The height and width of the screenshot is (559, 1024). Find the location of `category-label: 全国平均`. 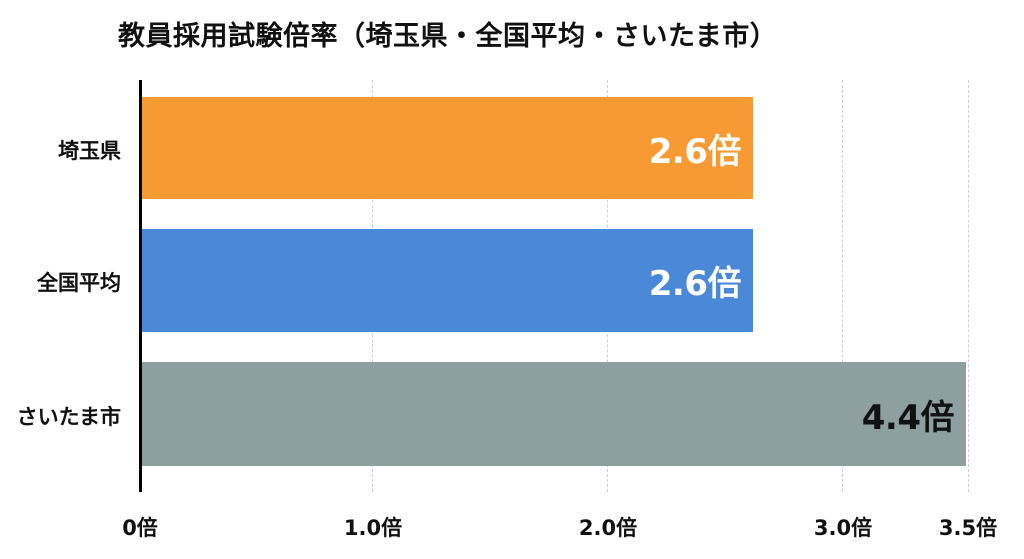

category-label: 全国平均 is located at coordinates (79, 283).